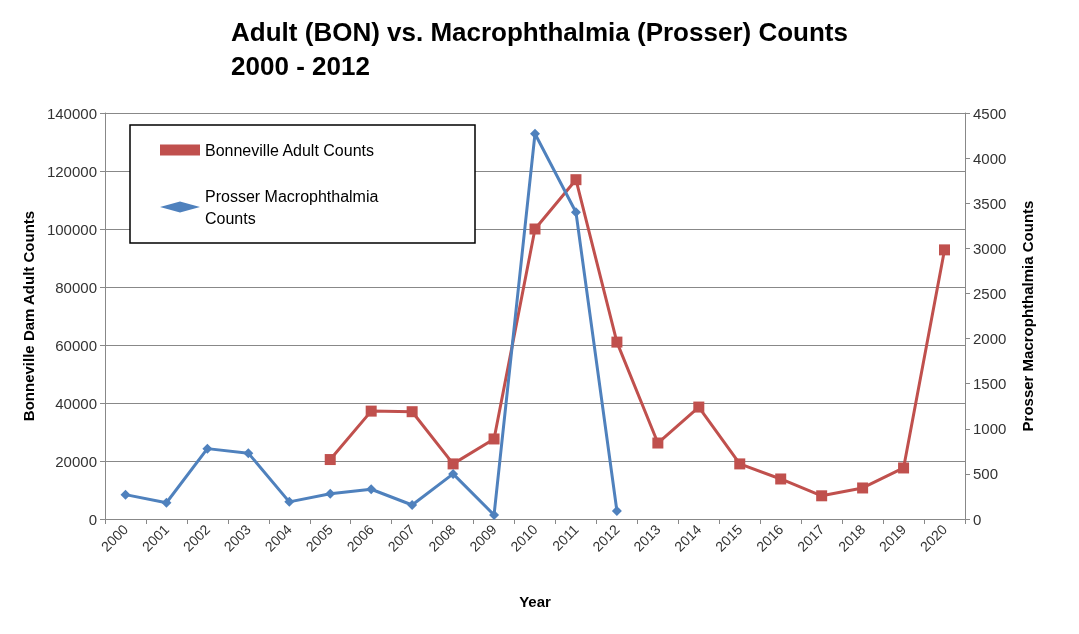  What do you see at coordinates (71, 113) in the screenshot?
I see `y-tick-label: 140000` at bounding box center [71, 113].